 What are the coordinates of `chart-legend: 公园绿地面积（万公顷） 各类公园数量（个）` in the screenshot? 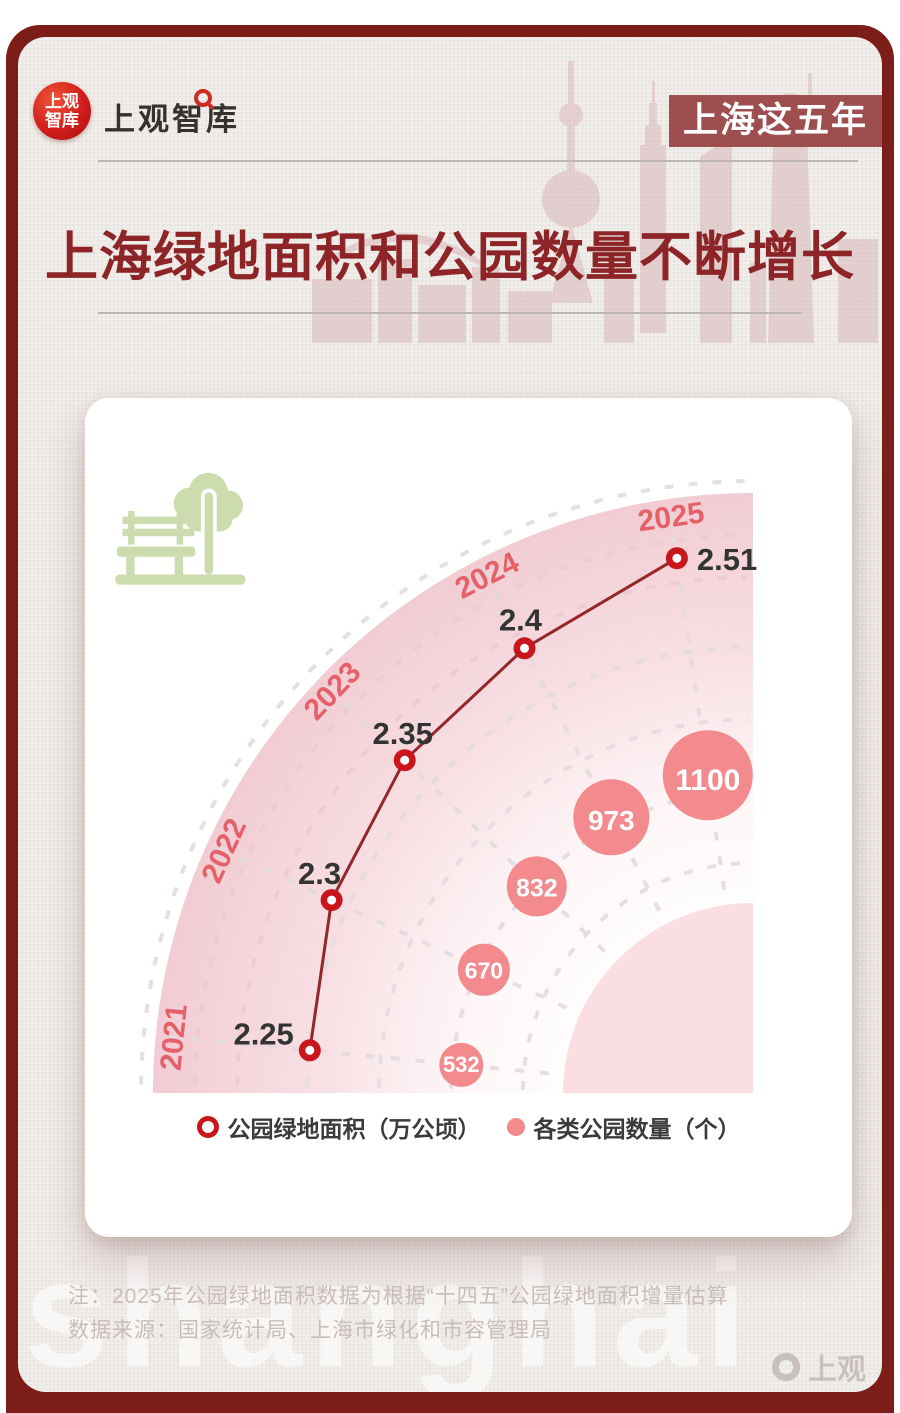 It's located at (468, 1127).